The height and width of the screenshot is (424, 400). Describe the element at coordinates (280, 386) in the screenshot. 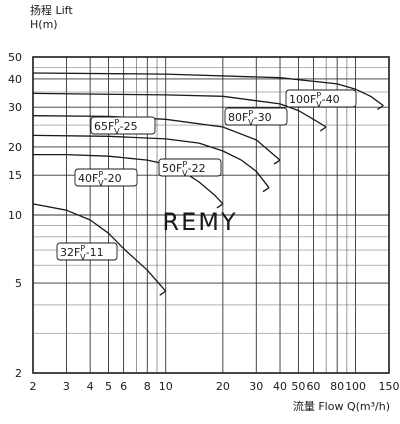

I see `x-tick-label: 40` at that location.